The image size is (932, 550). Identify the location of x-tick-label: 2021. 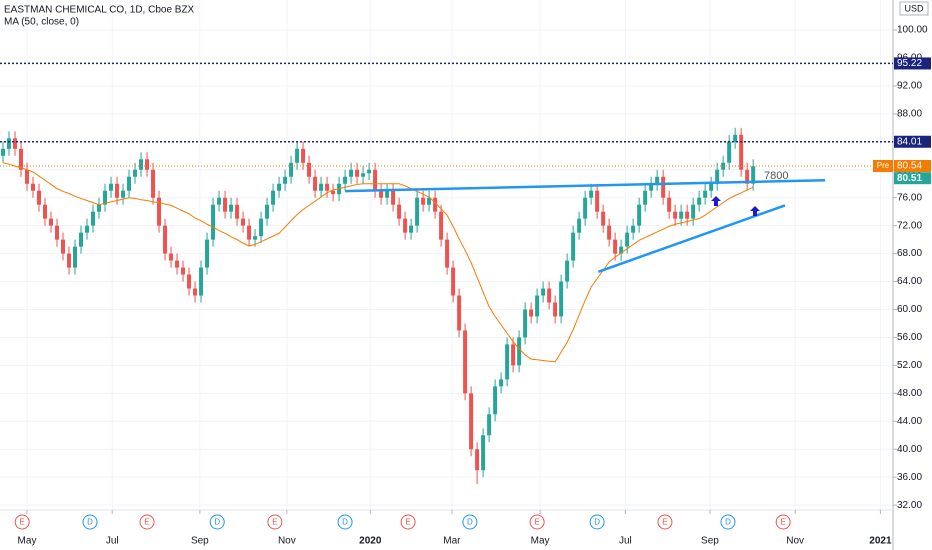
(880, 541).